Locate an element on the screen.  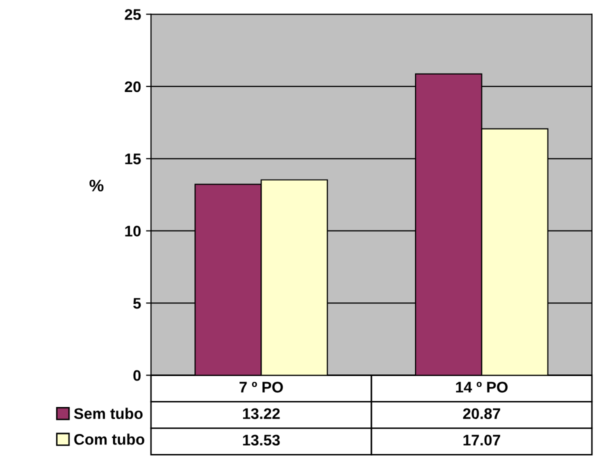
y-tick-label: 15 is located at coordinates (133, 159).